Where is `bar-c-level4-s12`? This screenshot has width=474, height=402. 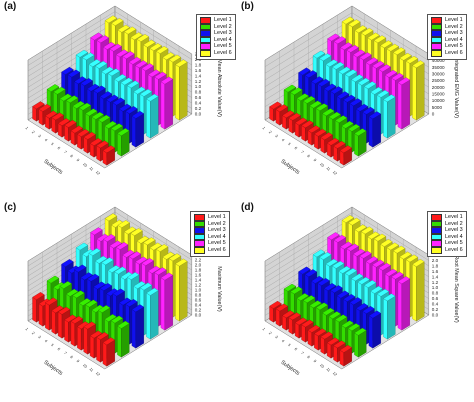
bar-c-level4-s12 is located at coordinates (152, 313).